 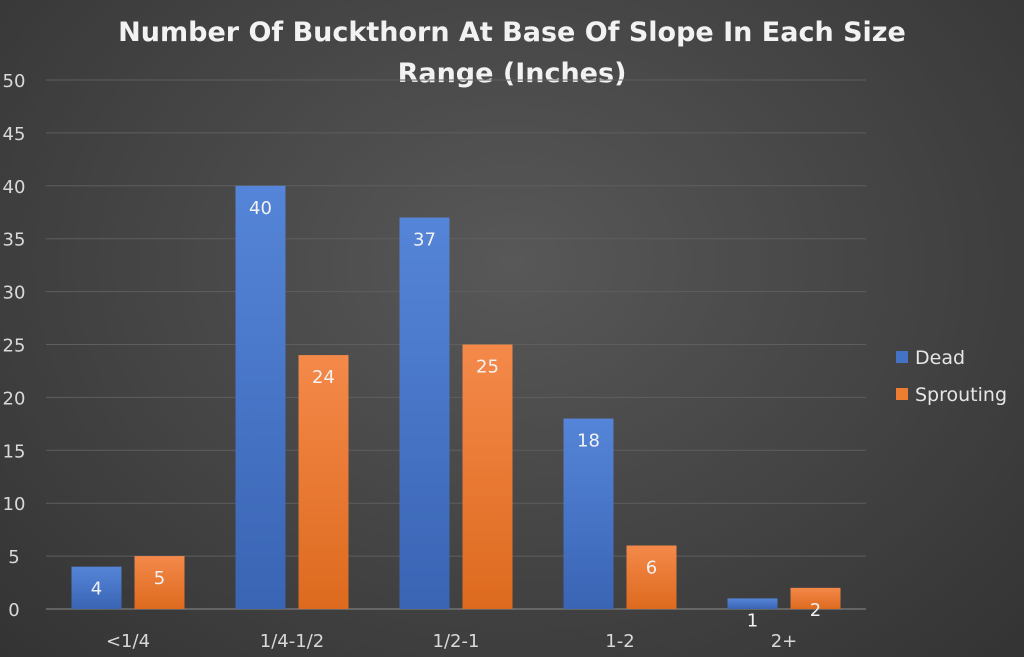 What do you see at coordinates (14, 504) in the screenshot?
I see `y-tick-label: 10` at bounding box center [14, 504].